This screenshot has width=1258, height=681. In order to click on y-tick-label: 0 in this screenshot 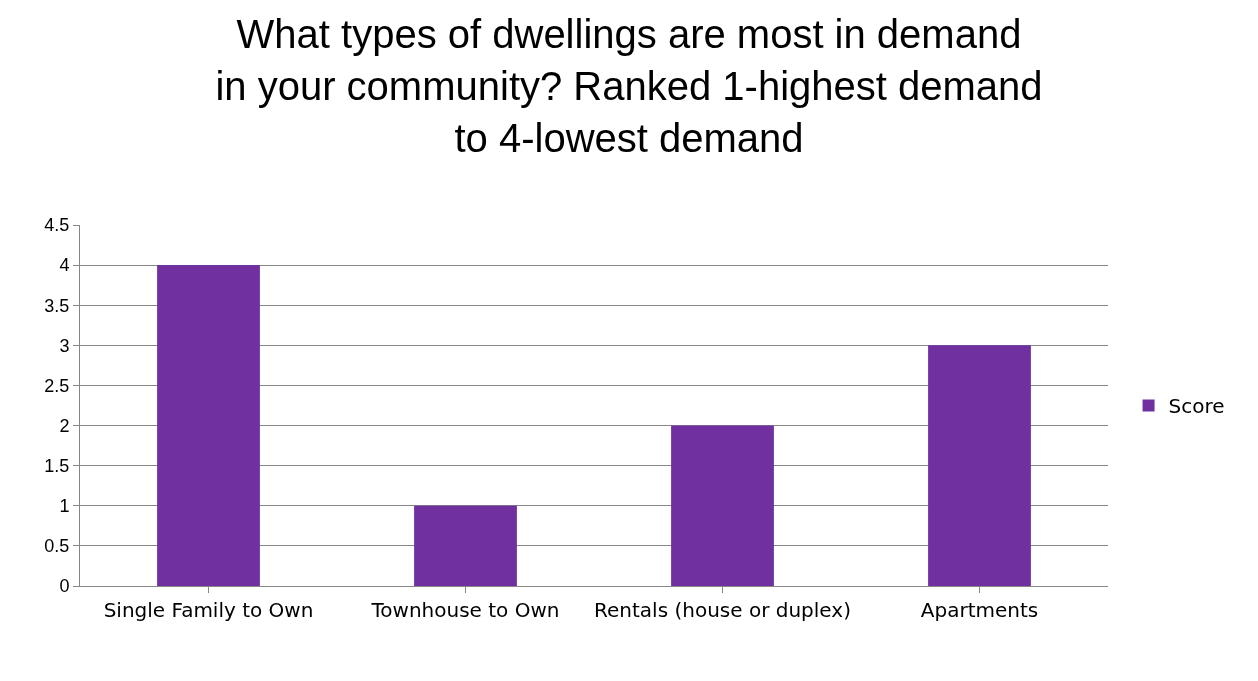, I will do `click(64, 586)`.